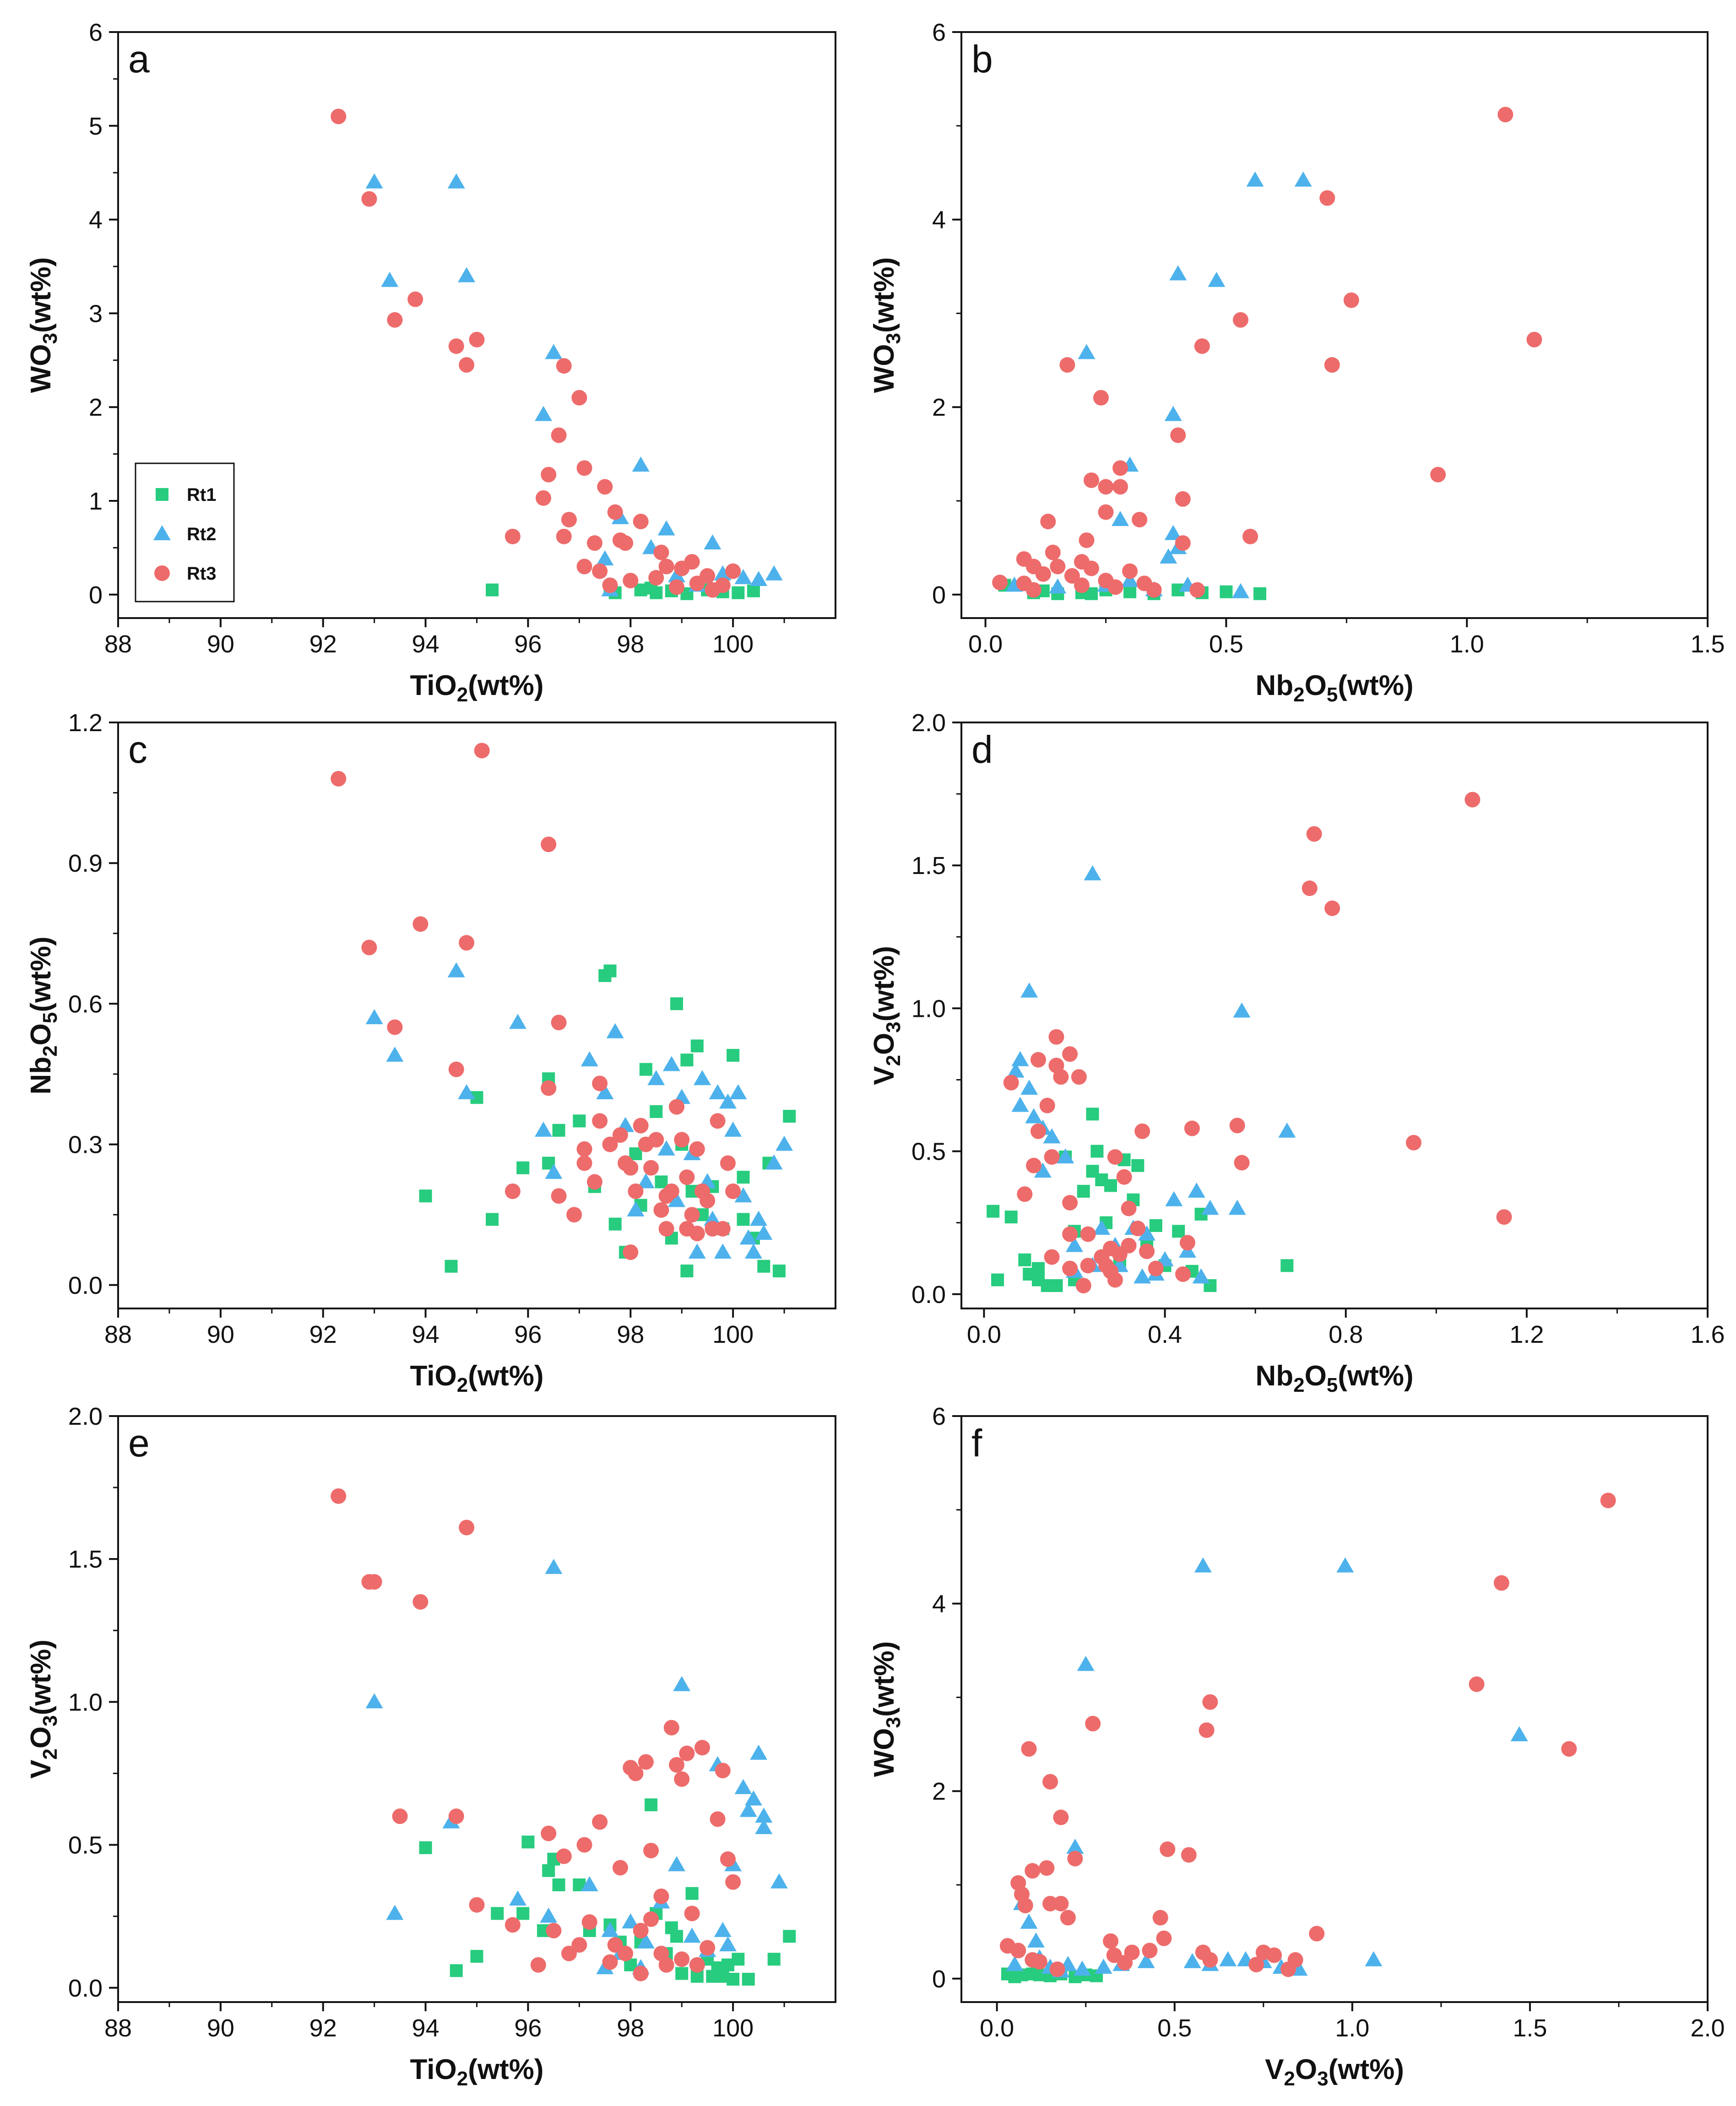 This screenshot has height=2106, width=1736. I want to click on plot-frame, so click(477, 1709).